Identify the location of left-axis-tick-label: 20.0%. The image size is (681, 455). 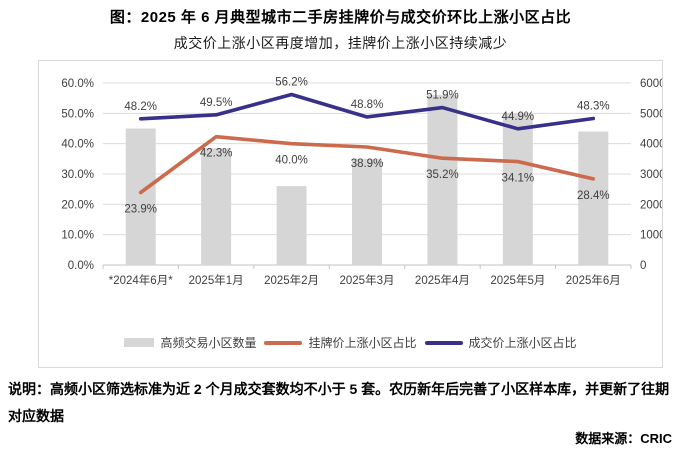
(77, 205).